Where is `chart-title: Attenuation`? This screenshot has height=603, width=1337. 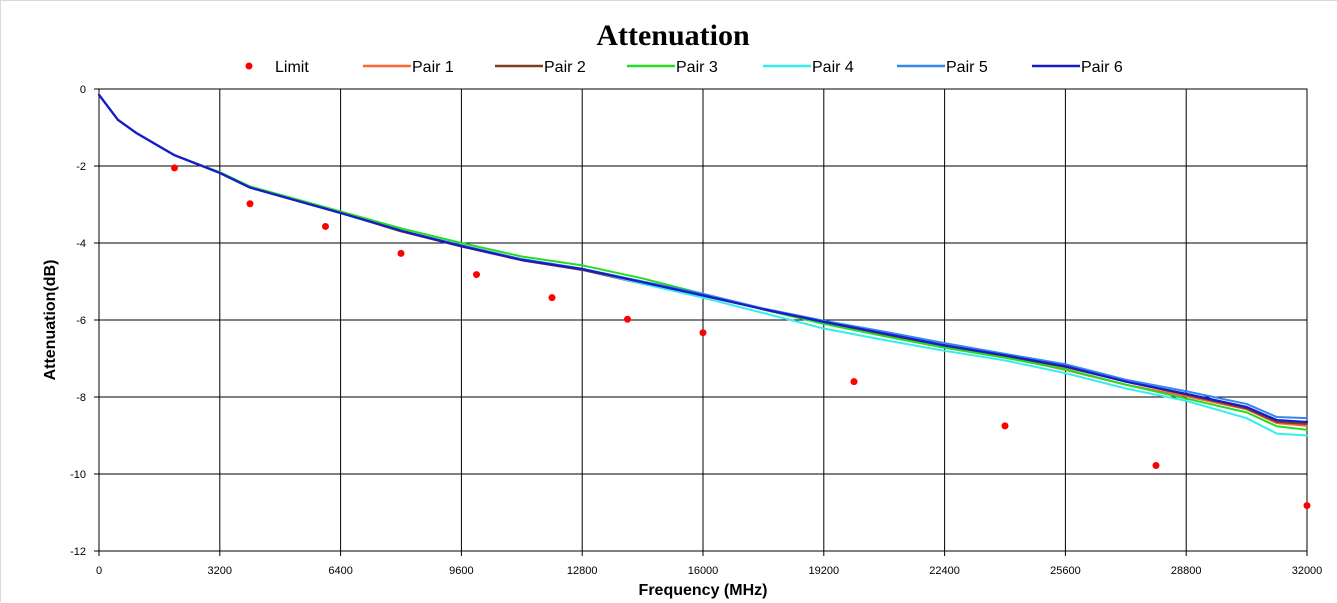 chart-title: Attenuation is located at coordinates (673, 35).